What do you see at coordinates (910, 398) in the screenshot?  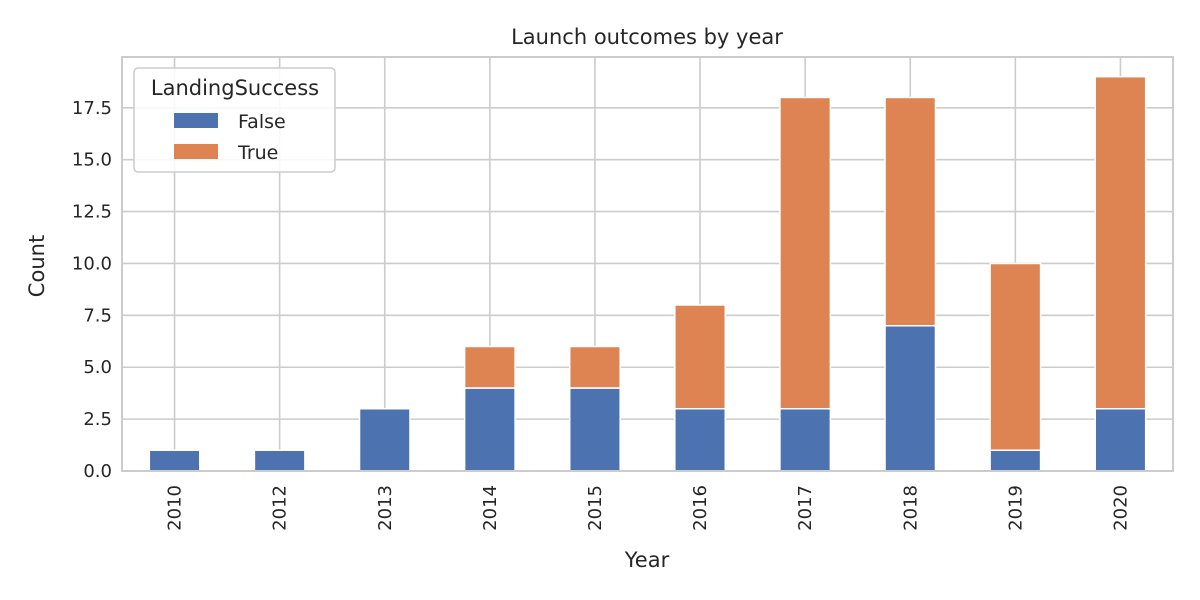 I see `bar-false-2018` at bounding box center [910, 398].